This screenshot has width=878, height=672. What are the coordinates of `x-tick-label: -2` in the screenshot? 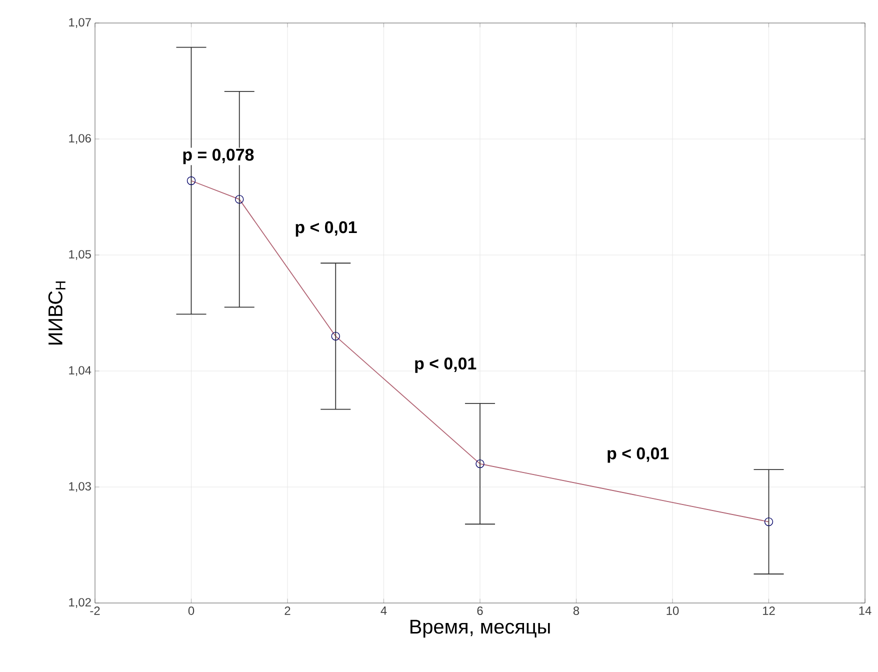 It's located at (95, 610).